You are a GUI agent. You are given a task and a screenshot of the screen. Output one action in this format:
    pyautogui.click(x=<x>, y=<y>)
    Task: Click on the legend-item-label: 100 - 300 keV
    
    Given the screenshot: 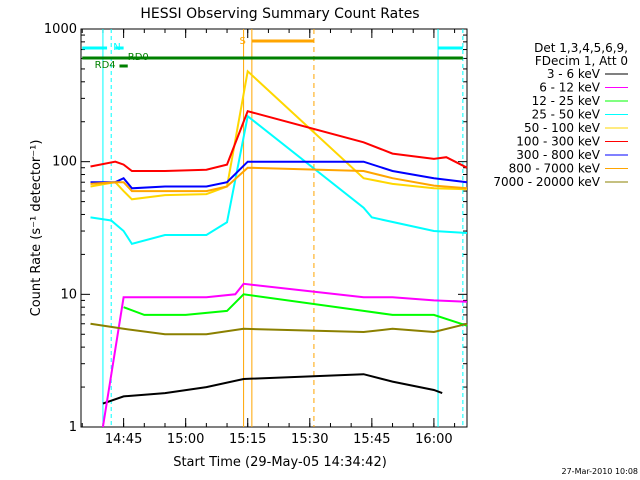 What is the action you would take?
    pyautogui.click(x=558, y=142)
    